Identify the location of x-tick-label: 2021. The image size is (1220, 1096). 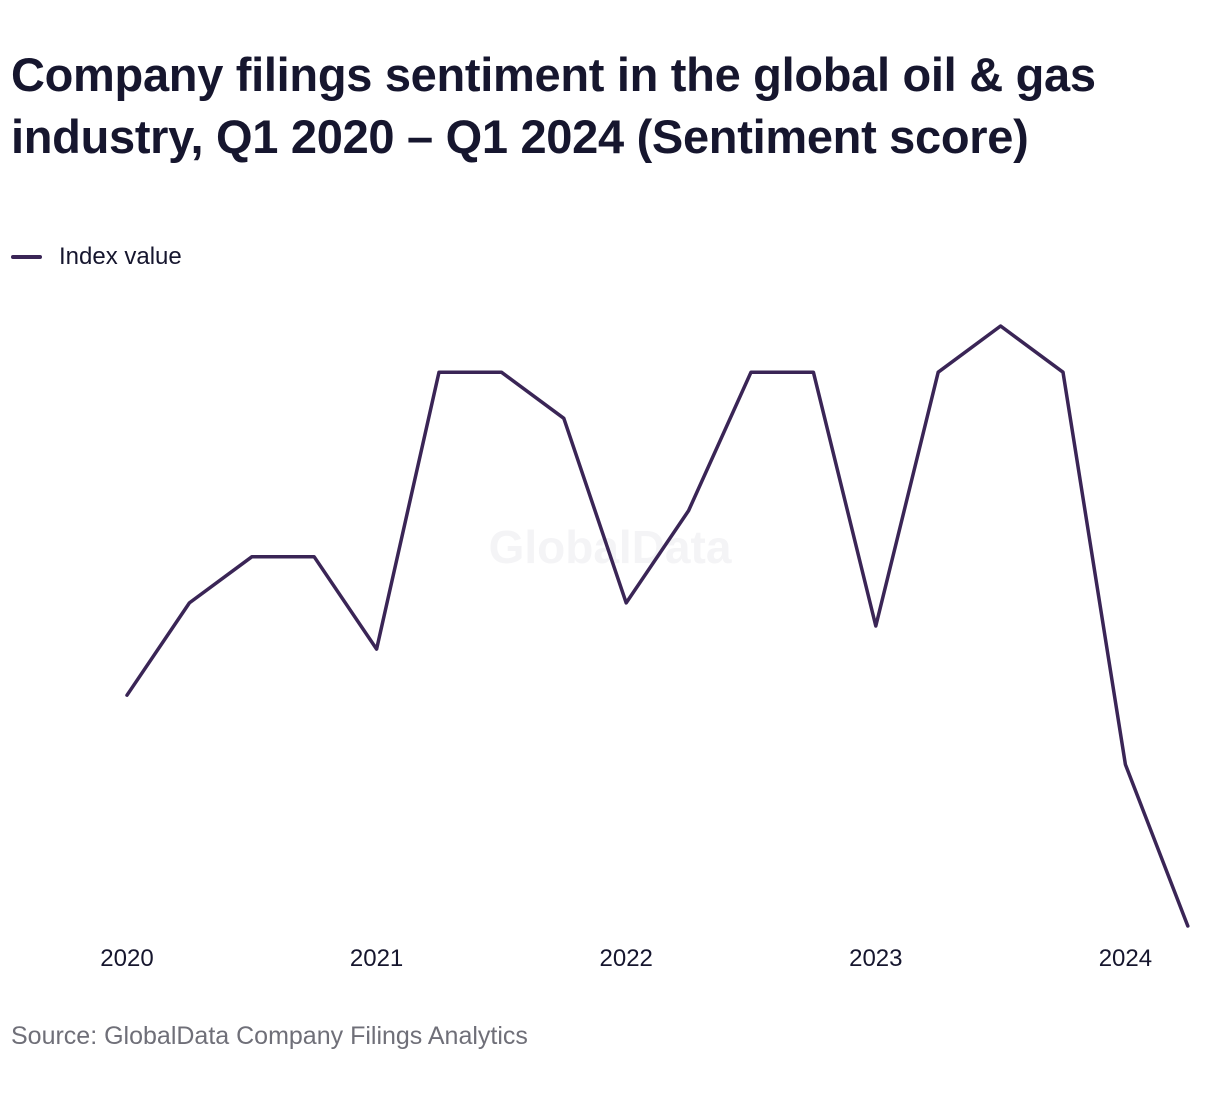
(376, 958).